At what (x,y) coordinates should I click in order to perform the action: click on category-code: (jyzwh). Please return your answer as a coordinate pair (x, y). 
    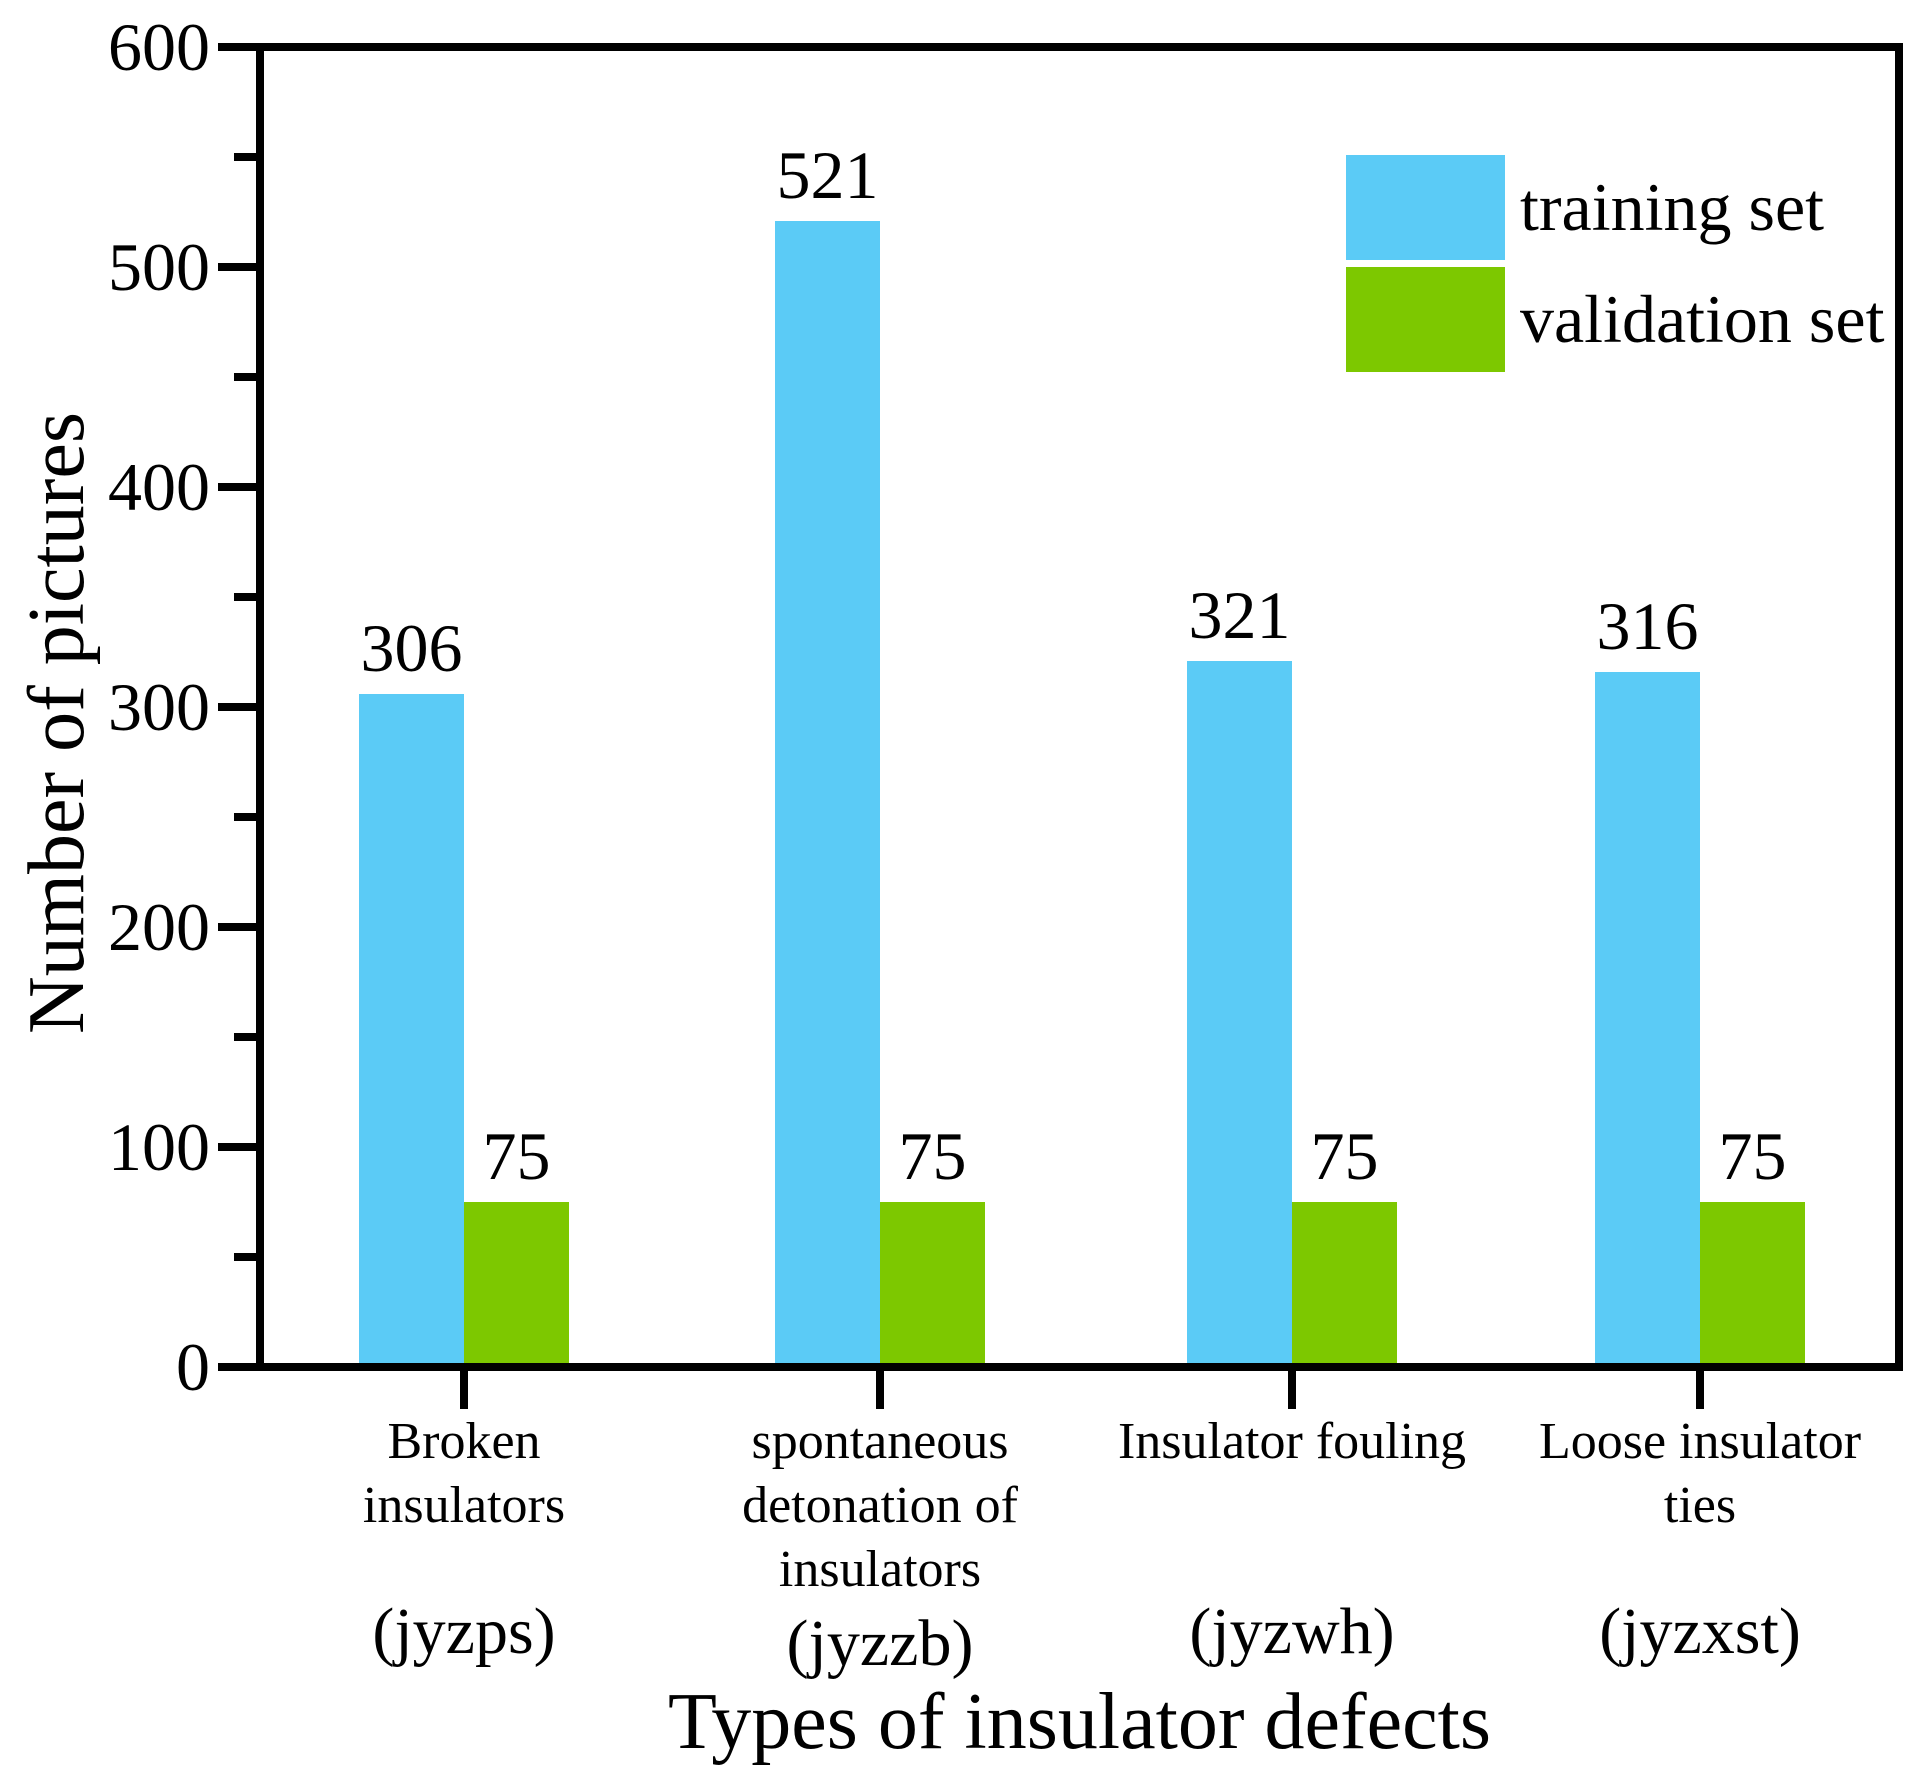
    Looking at the image, I should click on (1292, 1631).